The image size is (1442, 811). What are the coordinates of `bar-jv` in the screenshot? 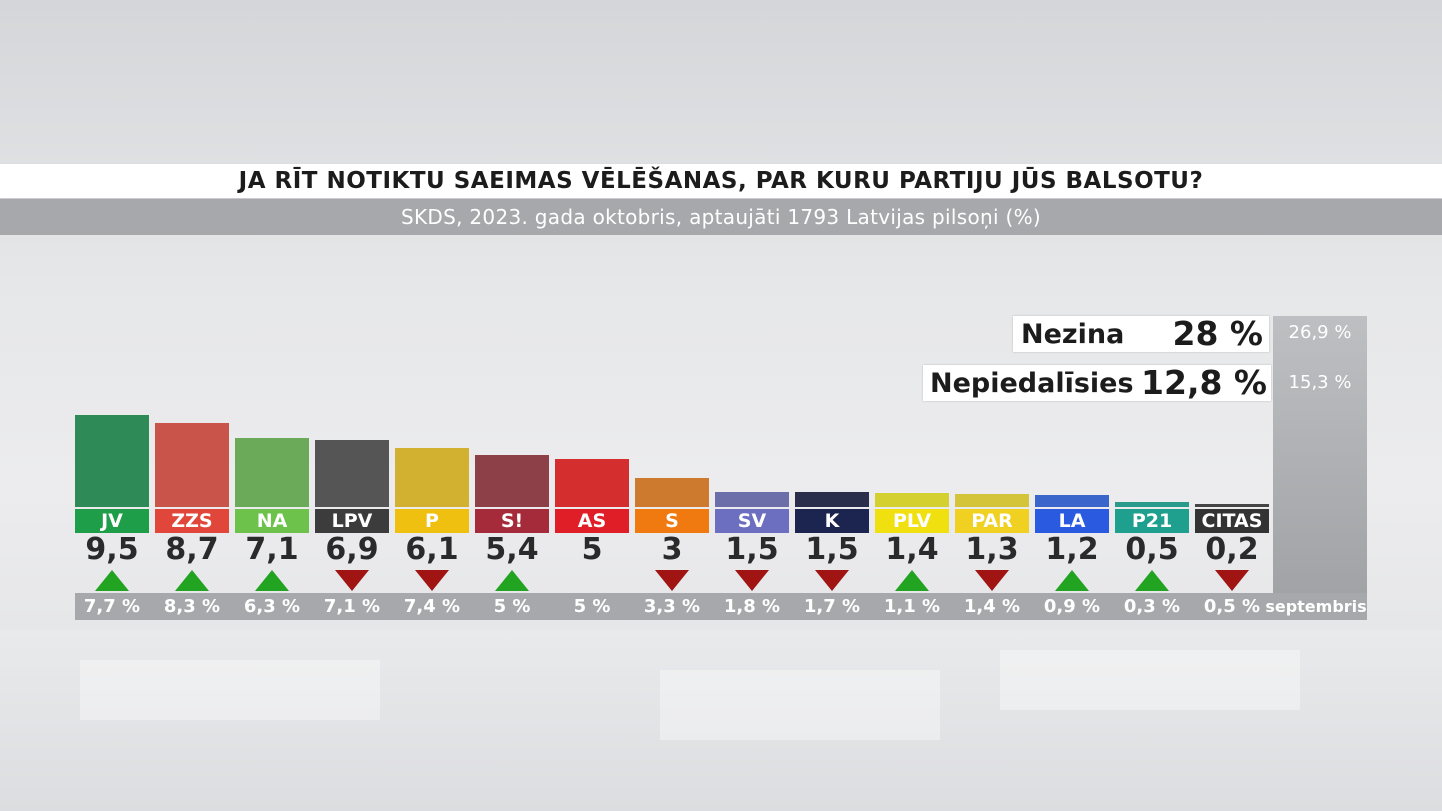 It's located at (112, 460).